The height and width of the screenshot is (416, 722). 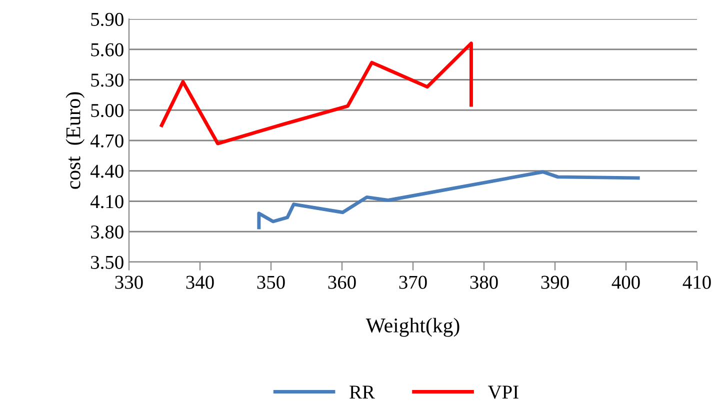 I want to click on legend-label: RR, so click(x=362, y=392).